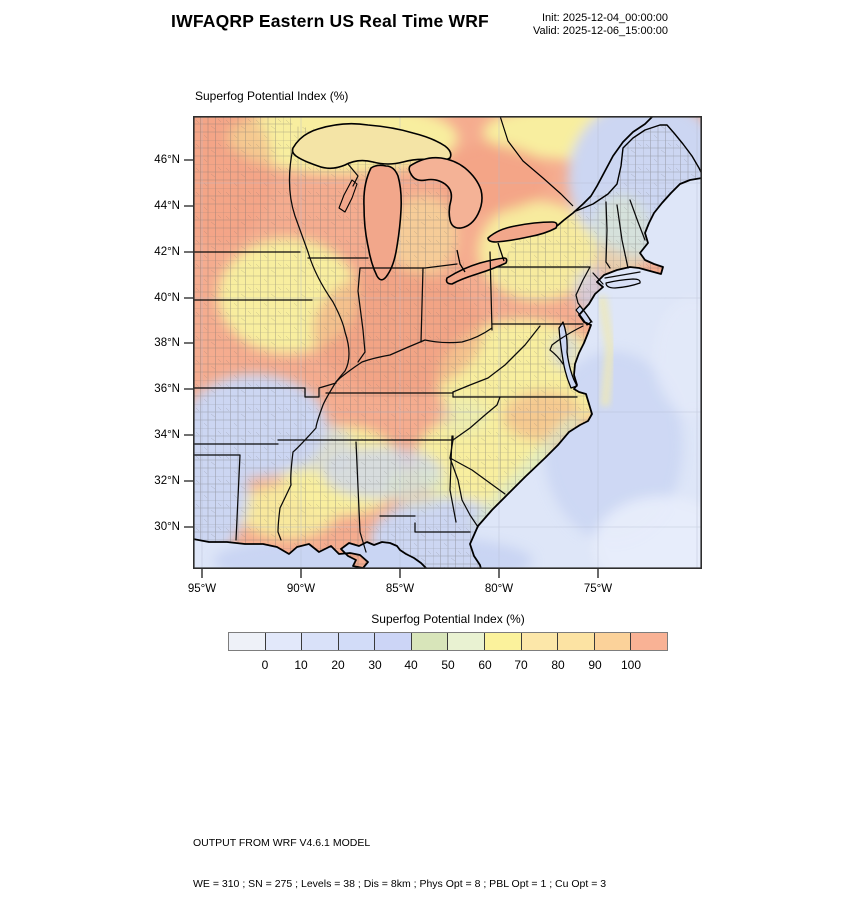 This screenshot has width=850, height=905. Describe the element at coordinates (445, 192) in the screenshot. I see `lake-huron` at that location.